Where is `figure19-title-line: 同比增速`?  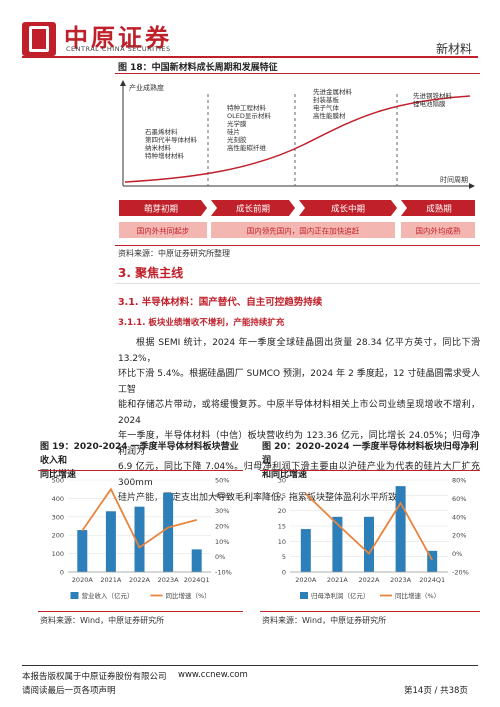 figure19-title-line: 同比增速 is located at coordinates (58, 475).